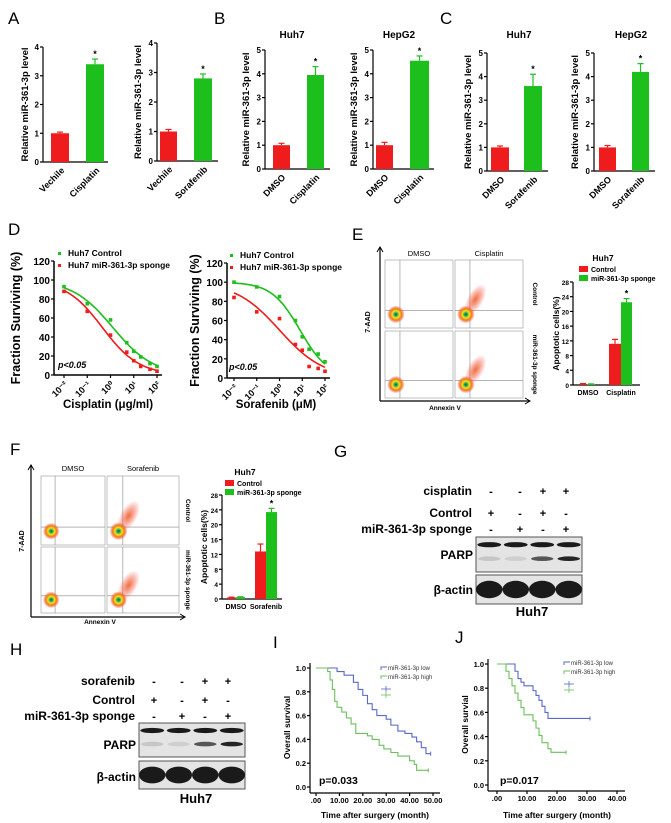  I want to click on legend-label: Huh7 miR-361-3p sponge, so click(291, 267).